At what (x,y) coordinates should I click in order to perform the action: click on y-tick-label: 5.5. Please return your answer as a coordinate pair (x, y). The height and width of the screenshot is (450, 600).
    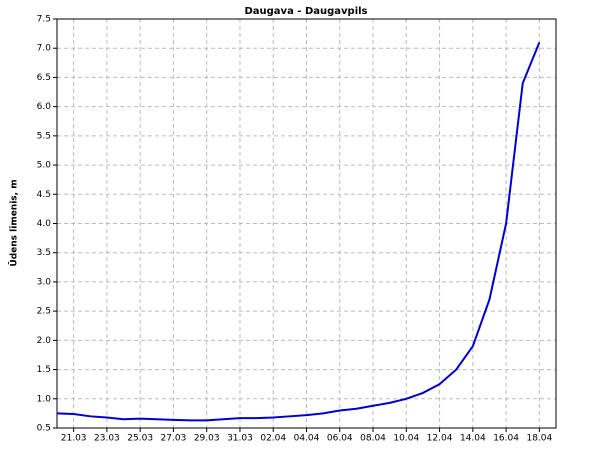
    Looking at the image, I should click on (44, 136).